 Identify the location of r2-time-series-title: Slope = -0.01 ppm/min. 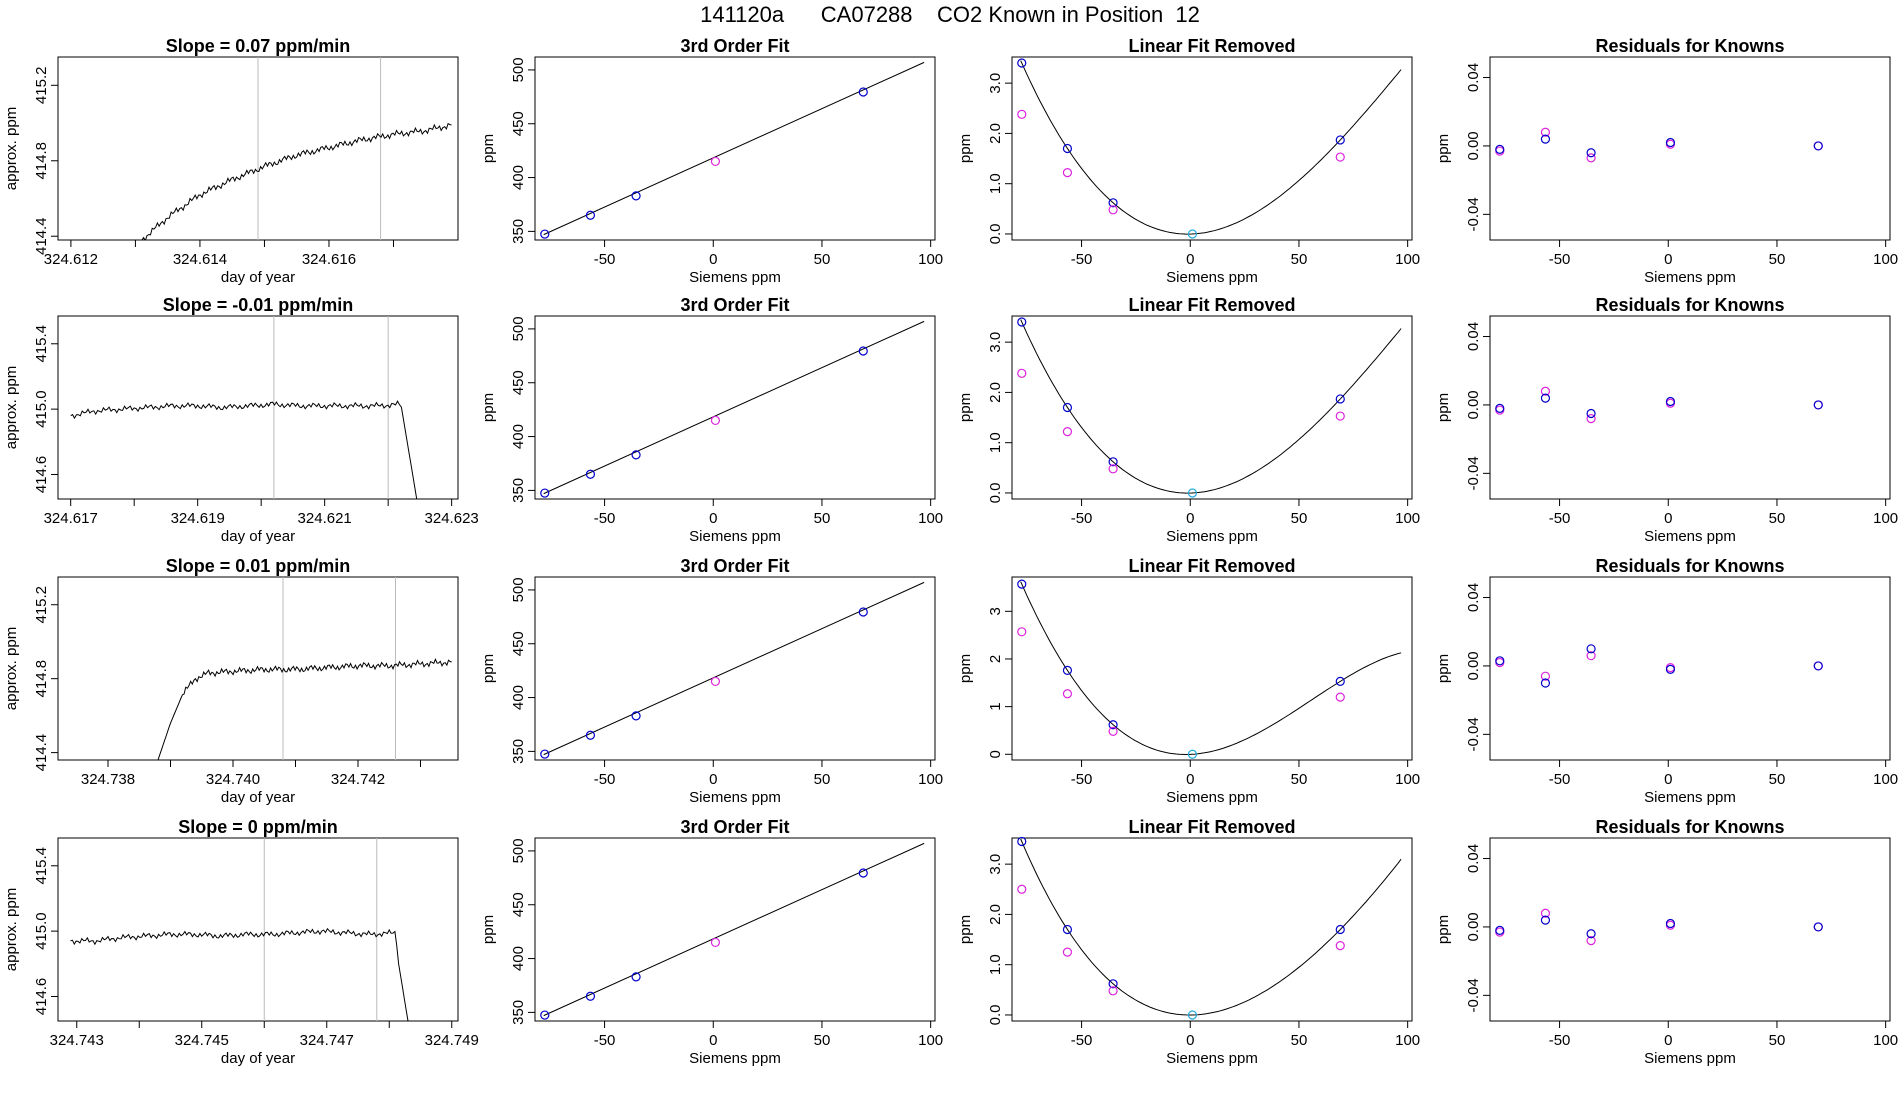
(258, 305).